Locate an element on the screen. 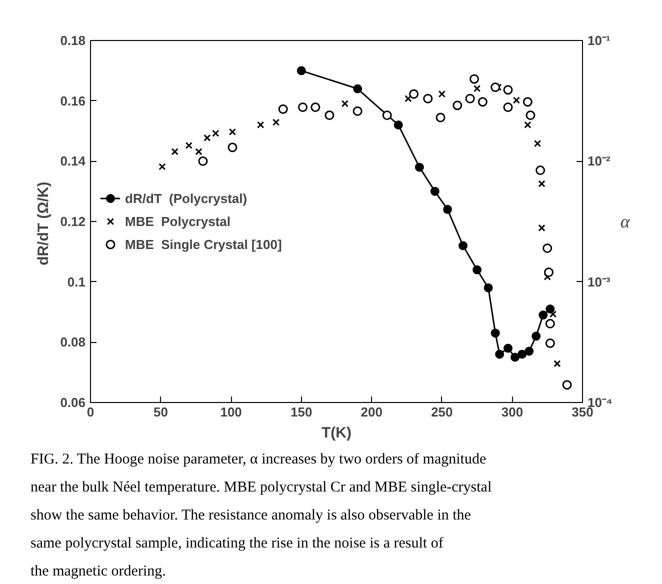  y-tick-label: 0.14 is located at coordinates (73, 161).